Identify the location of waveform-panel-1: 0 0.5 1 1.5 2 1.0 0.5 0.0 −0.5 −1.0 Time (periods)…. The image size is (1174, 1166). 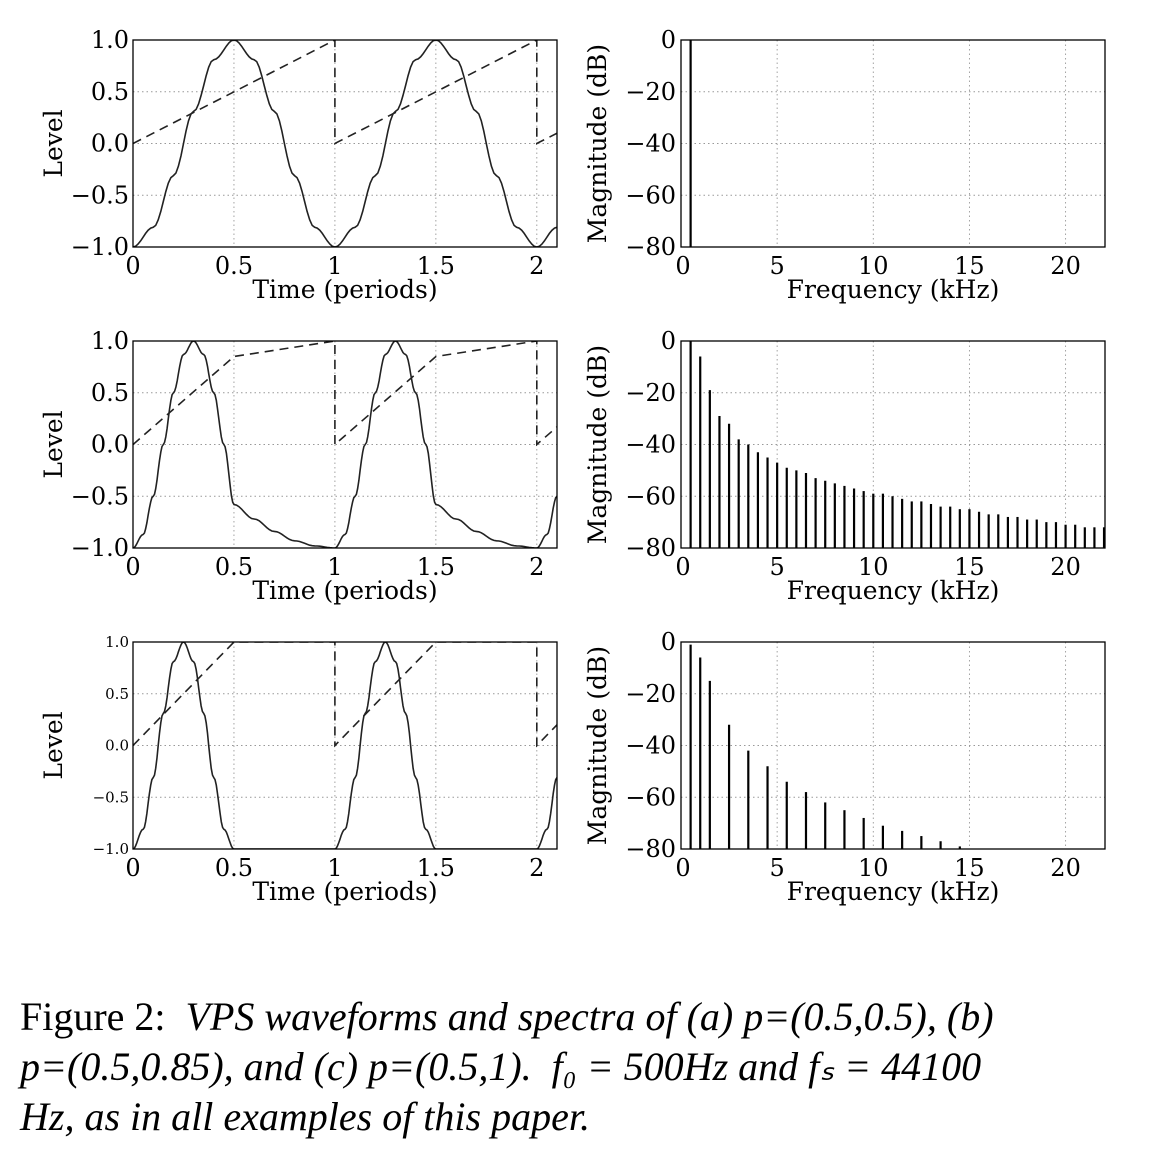
(298, 466).